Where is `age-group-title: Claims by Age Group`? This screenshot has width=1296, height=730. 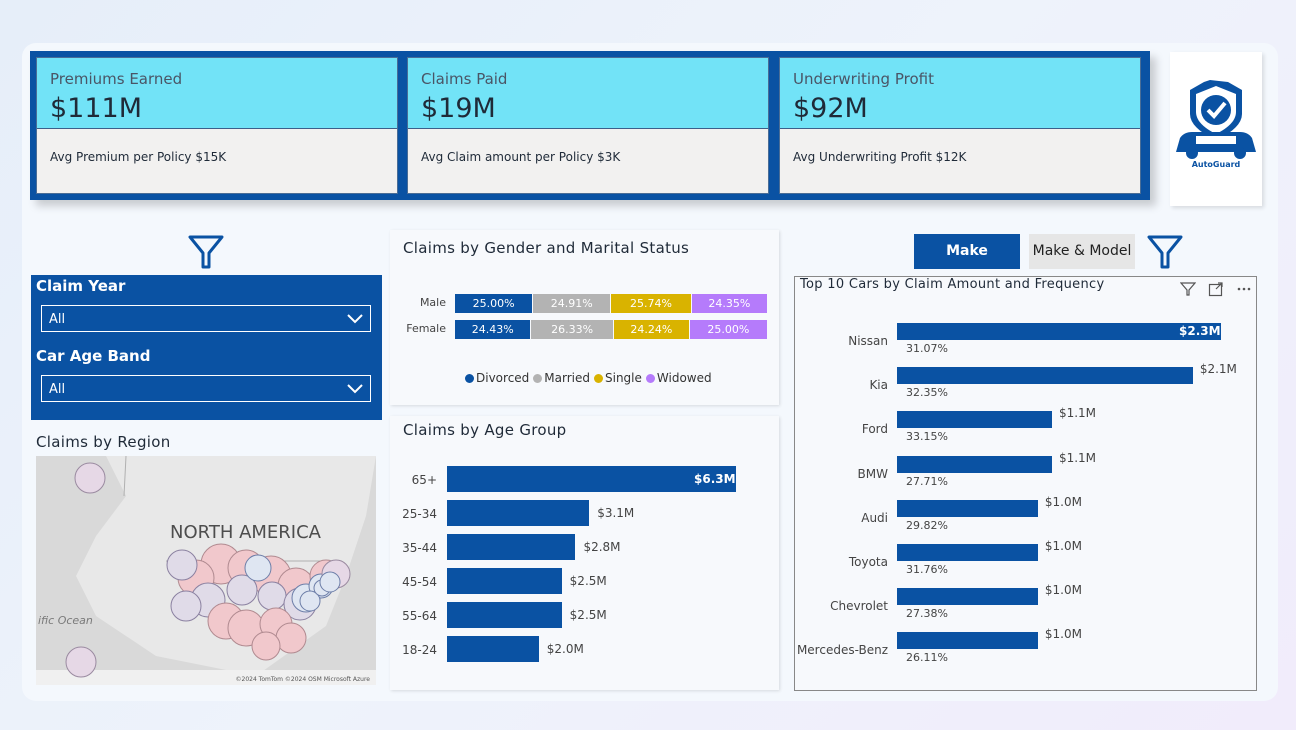
age-group-title: Claims by Age Group is located at coordinates (485, 430).